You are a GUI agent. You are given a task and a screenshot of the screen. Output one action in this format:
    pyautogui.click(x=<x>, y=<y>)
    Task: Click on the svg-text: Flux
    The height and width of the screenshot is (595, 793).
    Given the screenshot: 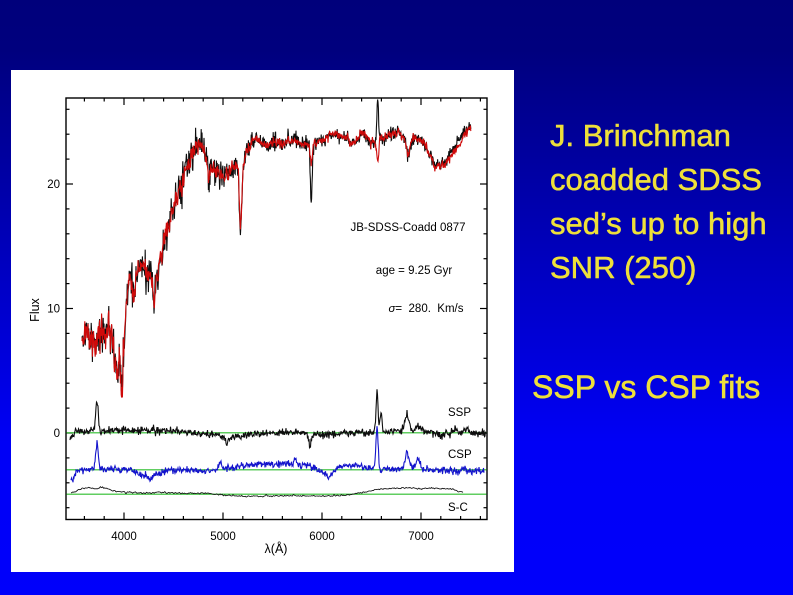 What is the action you would take?
    pyautogui.click(x=35, y=309)
    